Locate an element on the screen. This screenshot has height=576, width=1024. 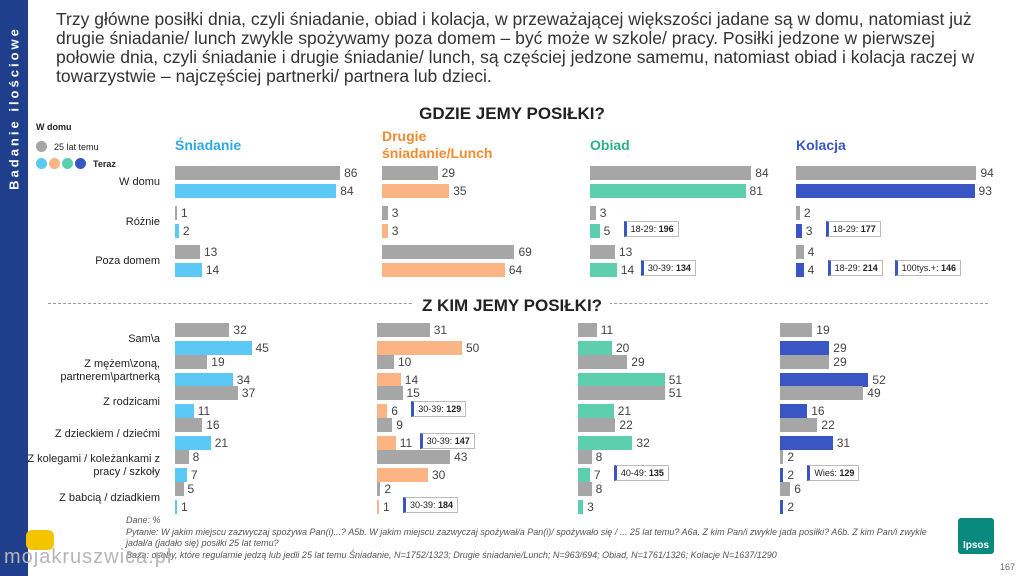
value-label-now: 29 is located at coordinates (840, 348).